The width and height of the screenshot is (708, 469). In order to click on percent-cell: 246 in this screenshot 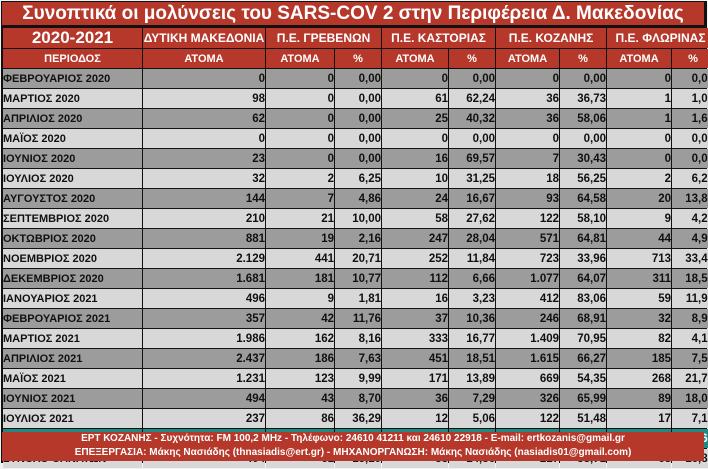, I will do `click(528, 318)`.